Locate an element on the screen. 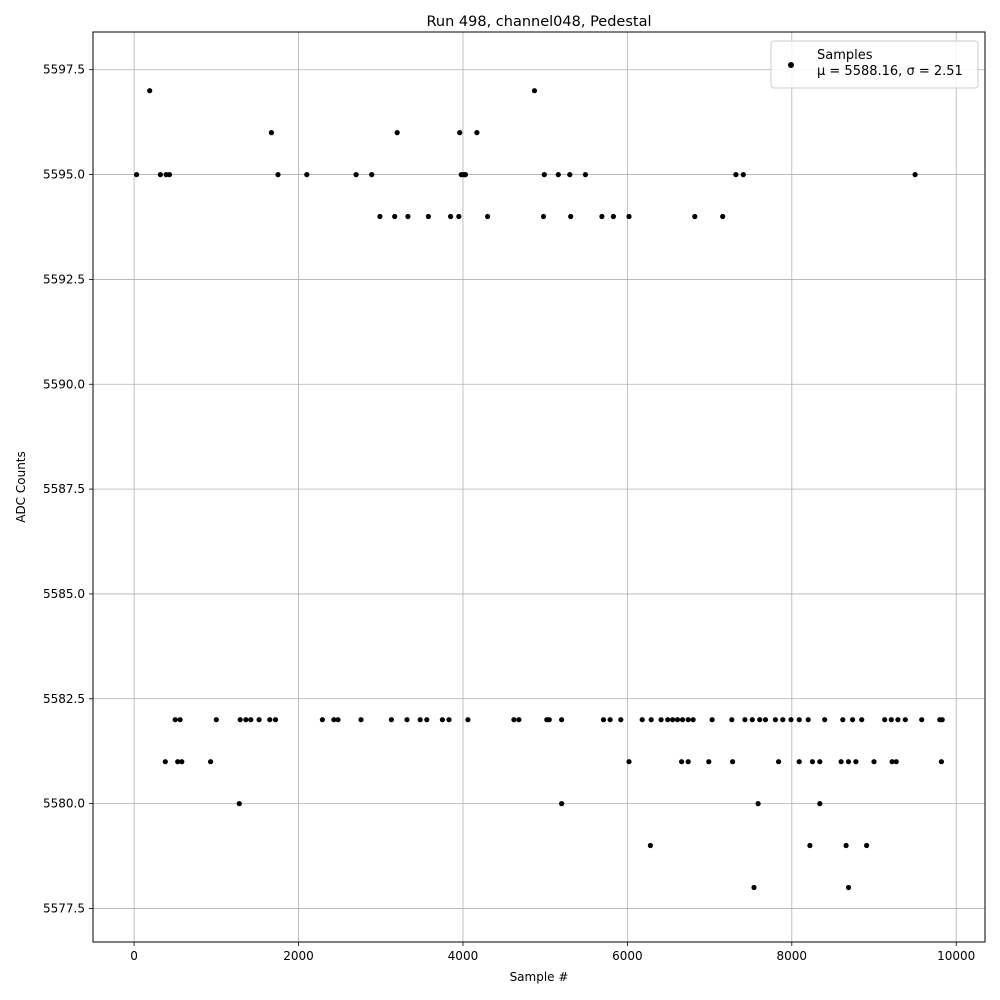 The image size is (1000, 1000). y-tick-label: 5587.5 is located at coordinates (64, 489).